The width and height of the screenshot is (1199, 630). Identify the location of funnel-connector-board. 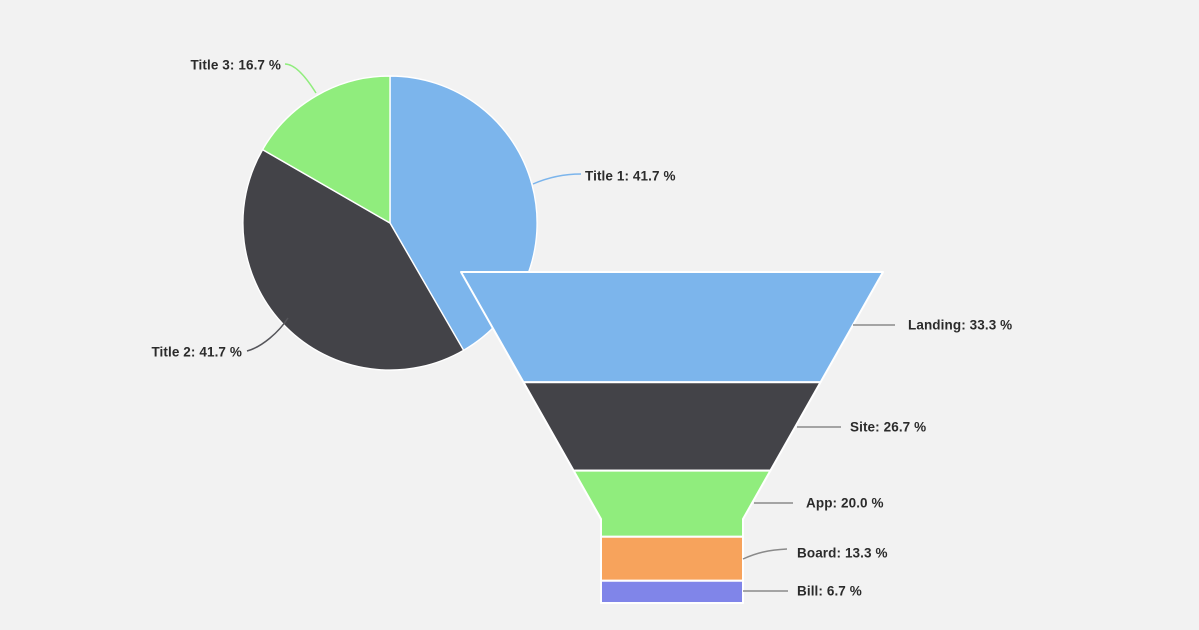
(765, 554).